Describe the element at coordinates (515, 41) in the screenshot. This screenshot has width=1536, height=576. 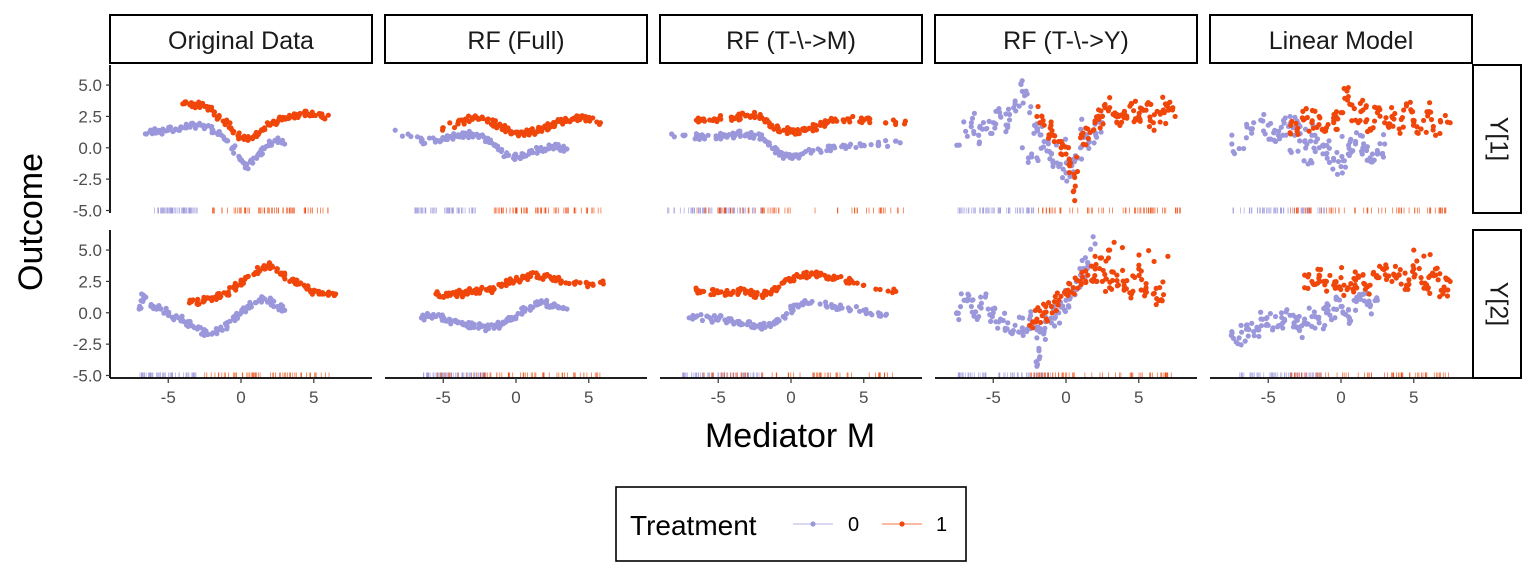
I see `column-strip-label: RF (Full)` at that location.